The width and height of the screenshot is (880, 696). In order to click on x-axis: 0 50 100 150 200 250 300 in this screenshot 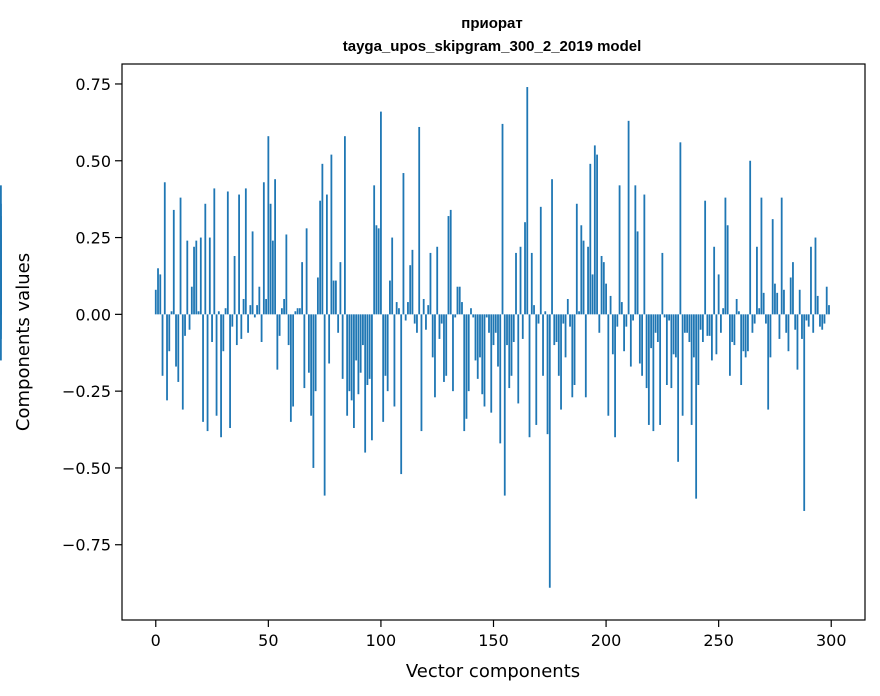, I will do `click(499, 635)`.